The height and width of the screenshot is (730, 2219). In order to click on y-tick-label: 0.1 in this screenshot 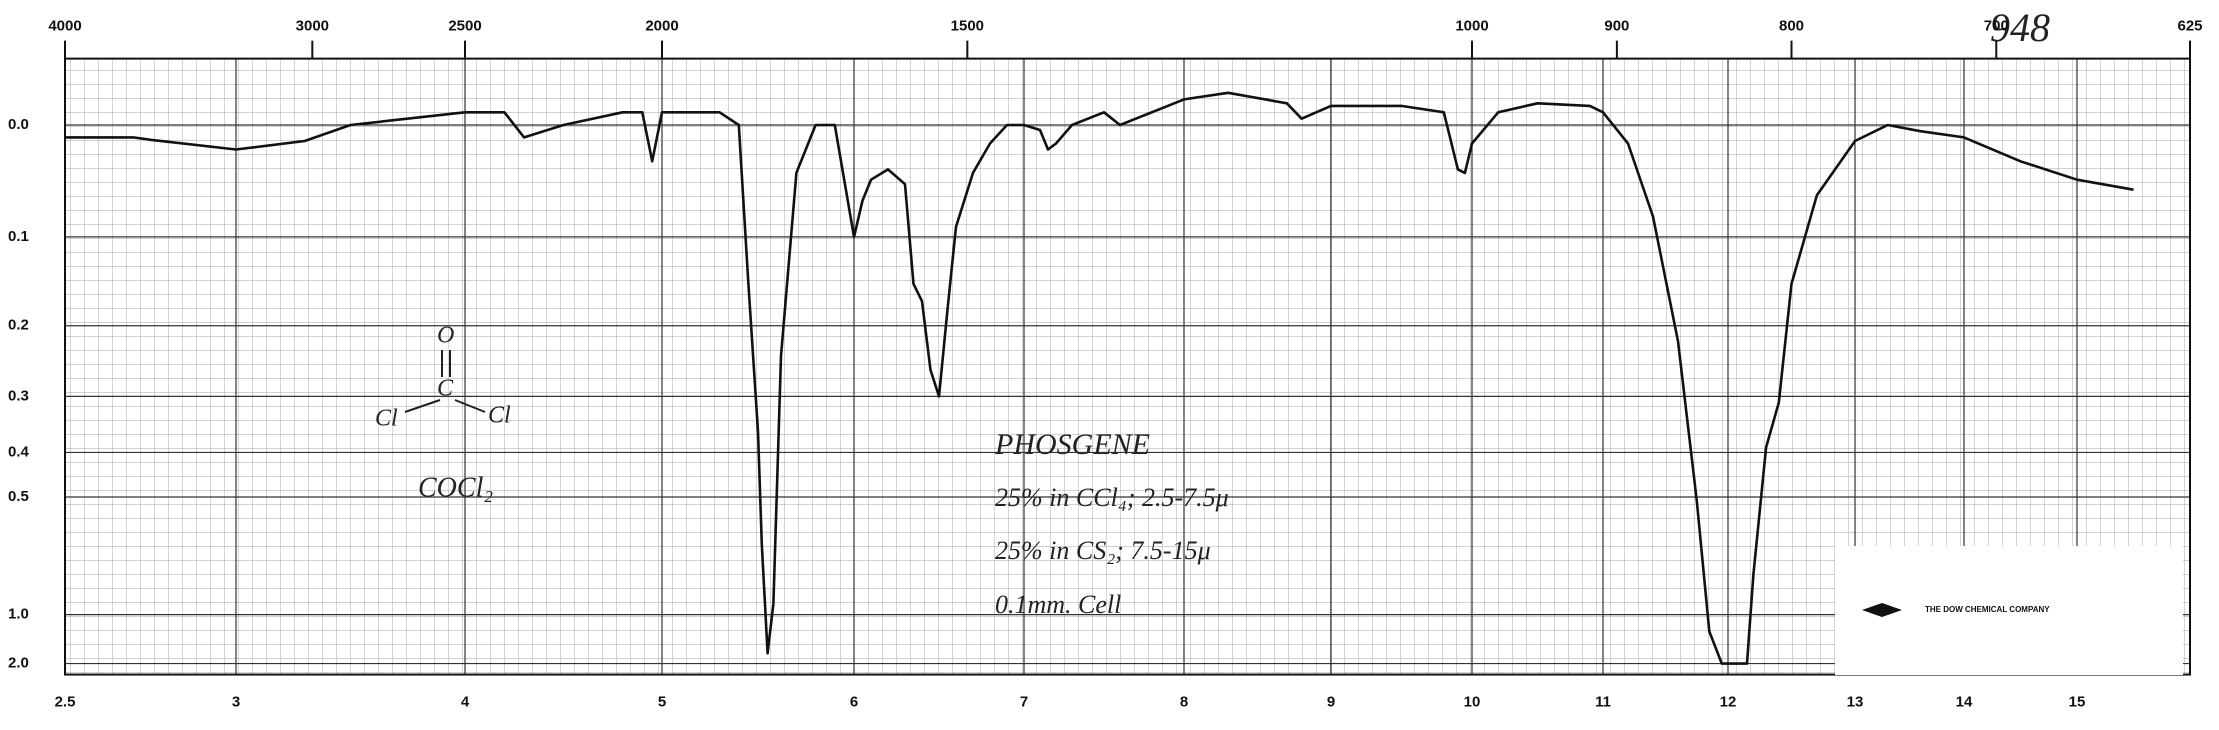, I will do `click(18, 236)`.